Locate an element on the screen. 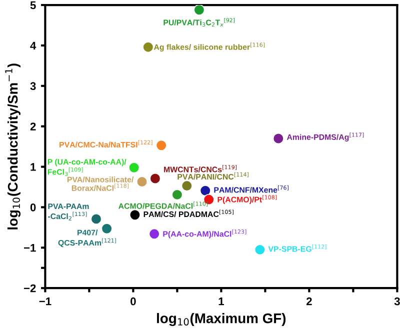 This screenshot has width=400, height=335. x-tick-label: 3 is located at coordinates (397, 301).